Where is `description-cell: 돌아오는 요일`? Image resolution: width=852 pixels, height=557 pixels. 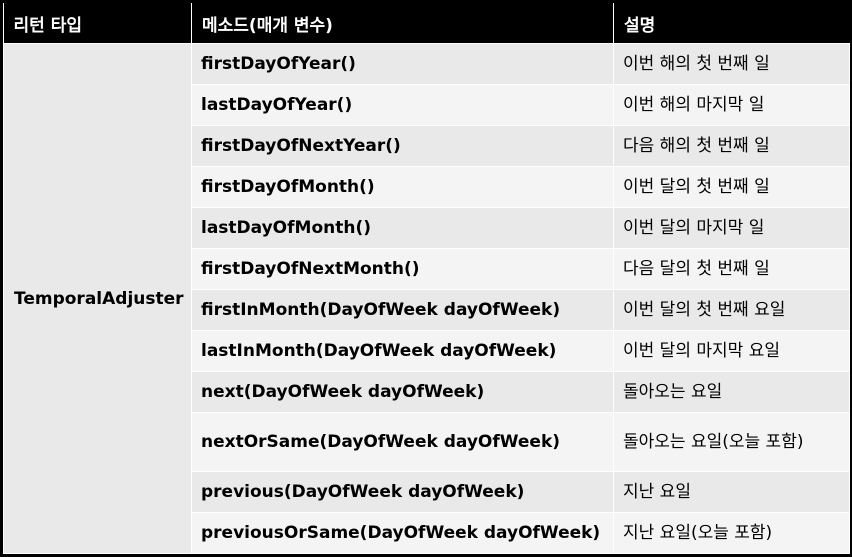
description-cell: 돌아오는 요일 is located at coordinates (731, 392).